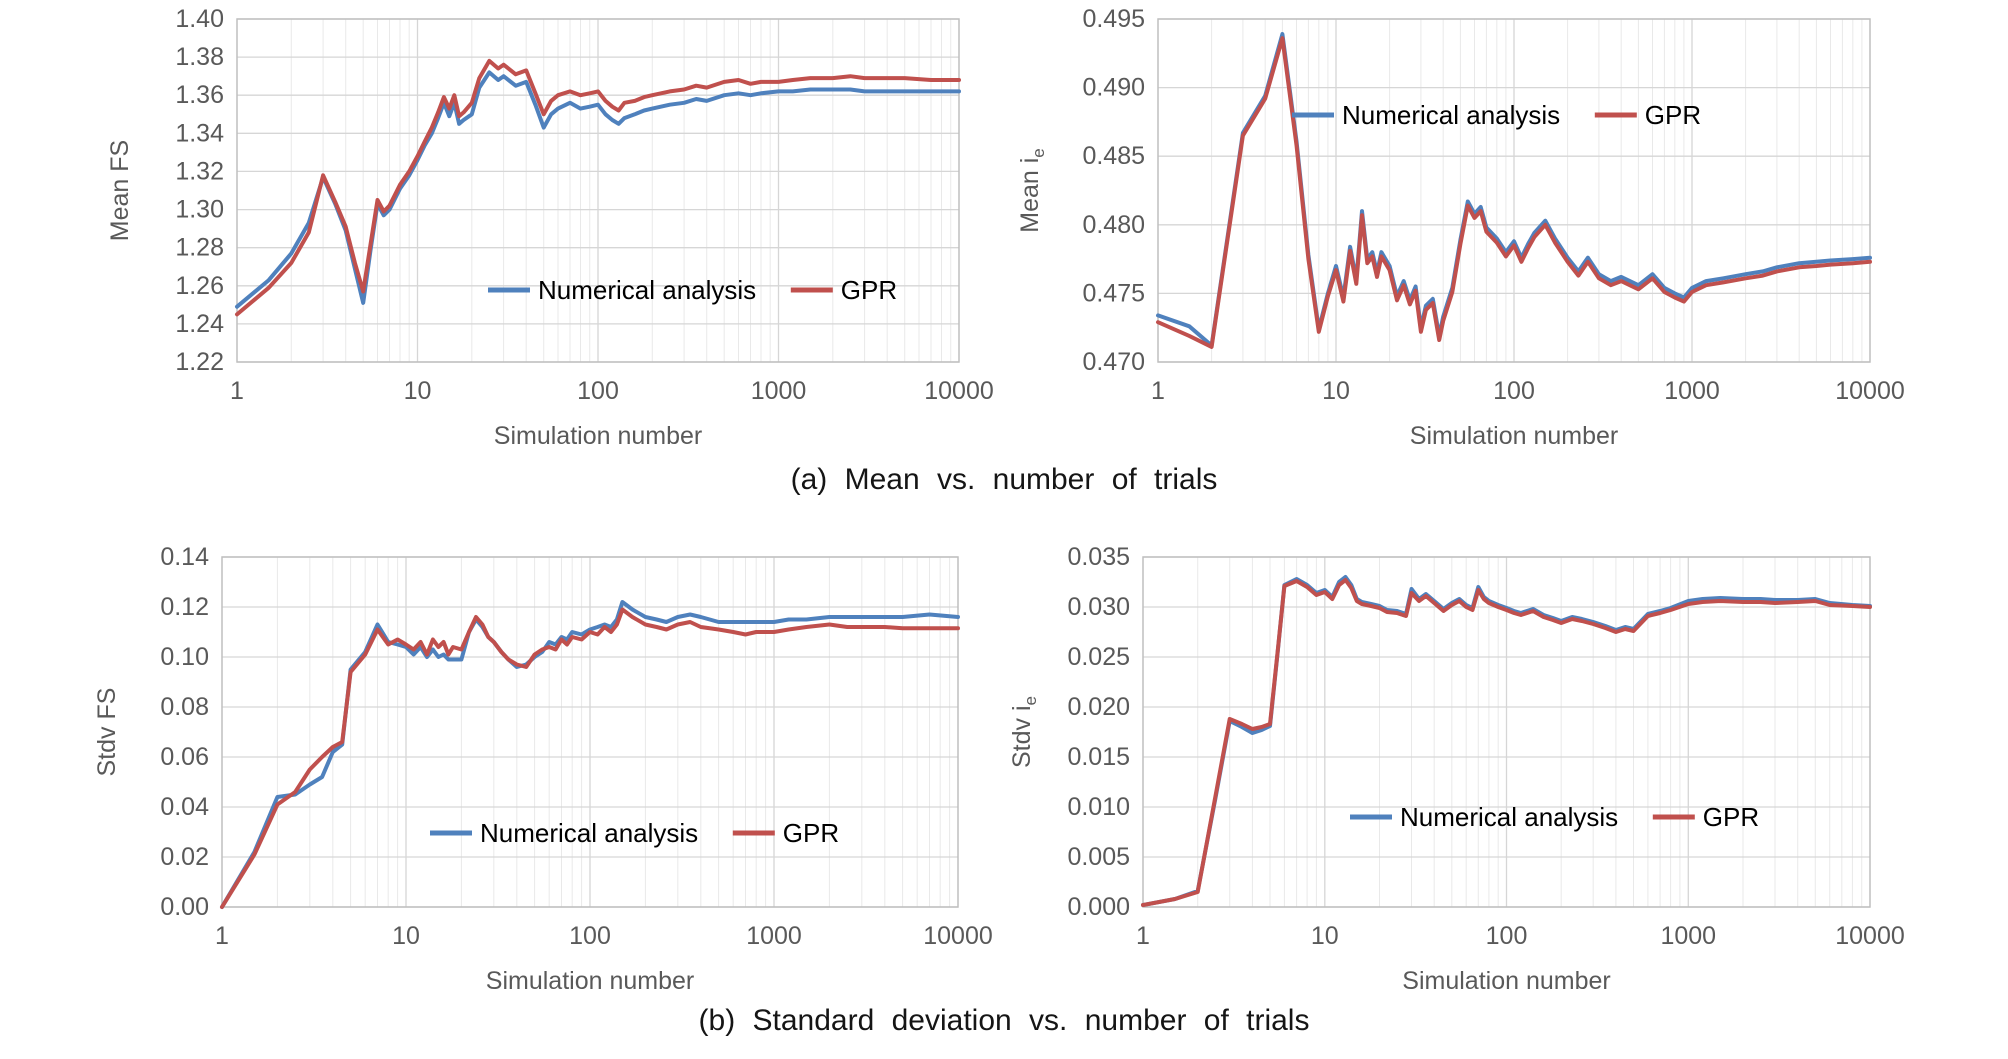 The height and width of the screenshot is (1059, 2008). Describe the element at coordinates (1098, 607) in the screenshot. I see `y-tick-label: 0.030` at that location.